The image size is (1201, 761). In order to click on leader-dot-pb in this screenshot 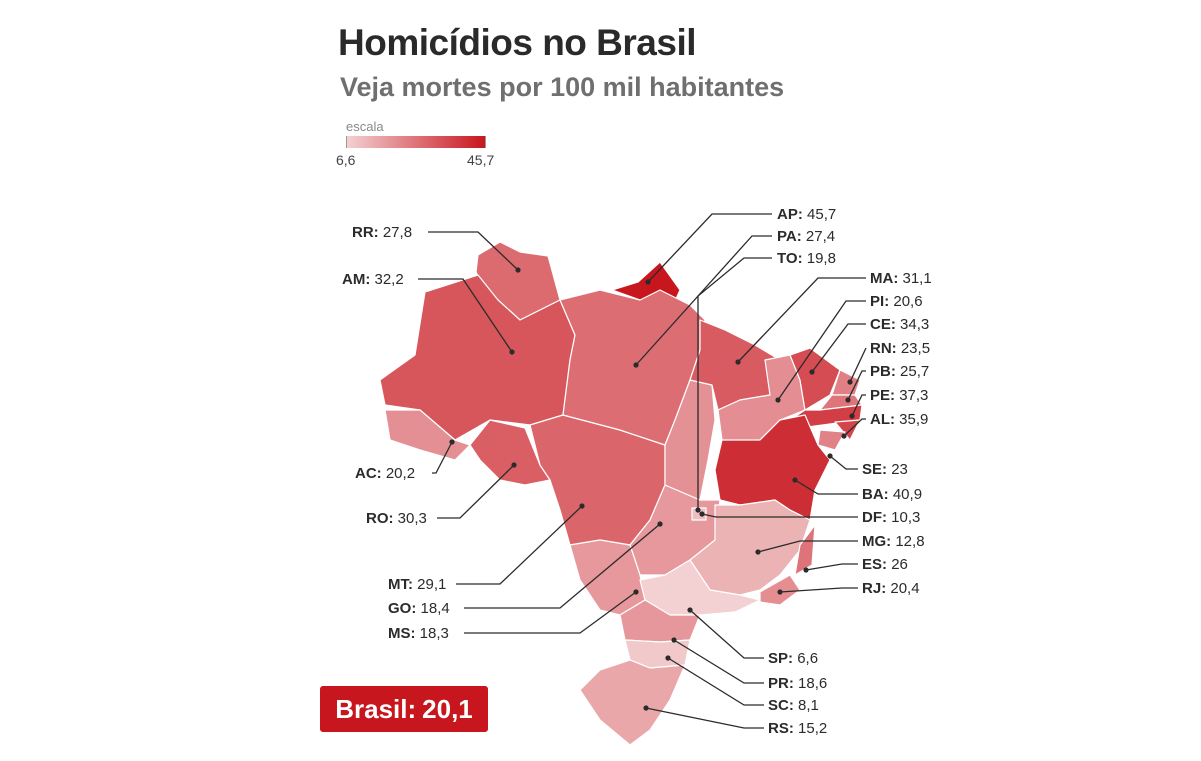, I will do `click(848, 400)`.